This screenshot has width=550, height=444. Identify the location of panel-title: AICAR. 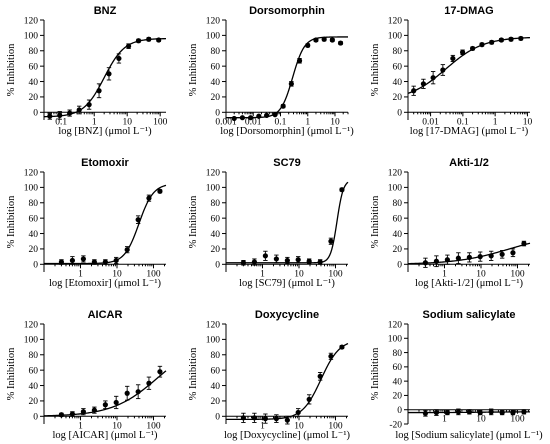
(105, 315).